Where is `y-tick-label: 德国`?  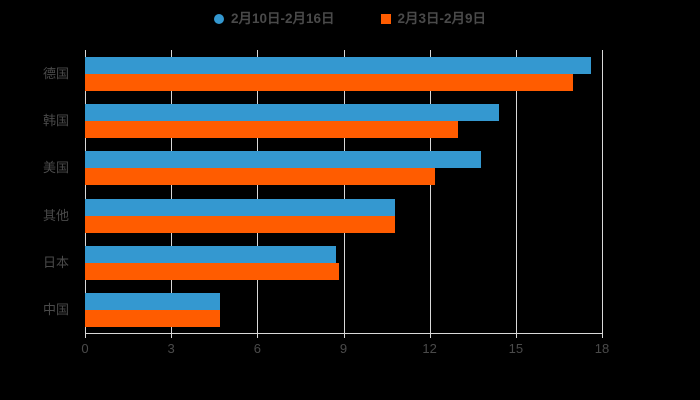
y-tick-label: 德国 is located at coordinates (55, 74).